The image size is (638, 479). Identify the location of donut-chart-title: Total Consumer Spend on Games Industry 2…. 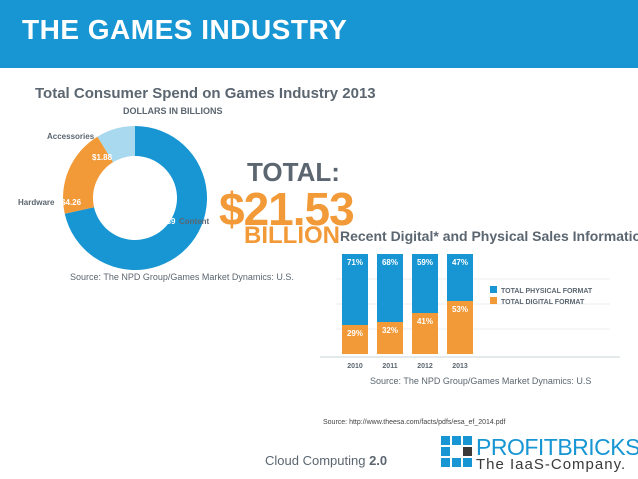
(205, 93).